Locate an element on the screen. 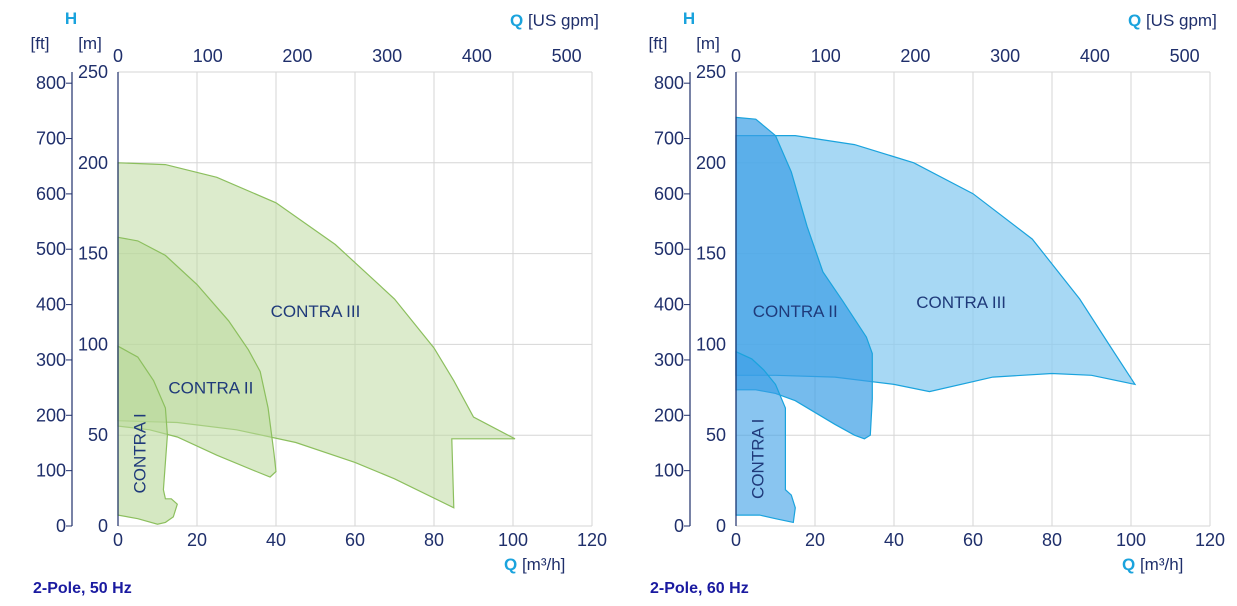  chart-caption-60hz: 2-Pole, 60 Hz is located at coordinates (699, 588).